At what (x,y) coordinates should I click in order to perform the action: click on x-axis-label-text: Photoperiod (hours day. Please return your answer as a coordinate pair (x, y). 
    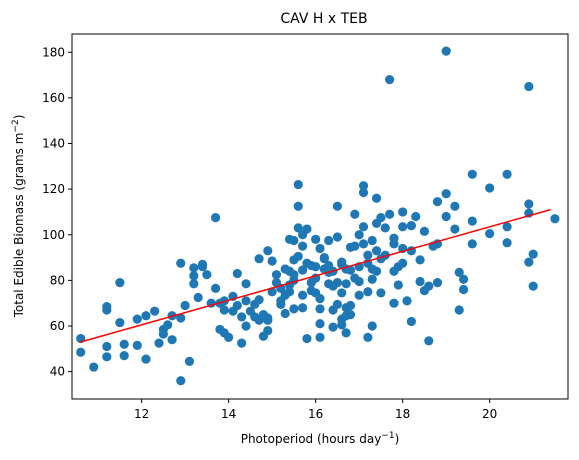
    Looking at the image, I should click on (311, 439).